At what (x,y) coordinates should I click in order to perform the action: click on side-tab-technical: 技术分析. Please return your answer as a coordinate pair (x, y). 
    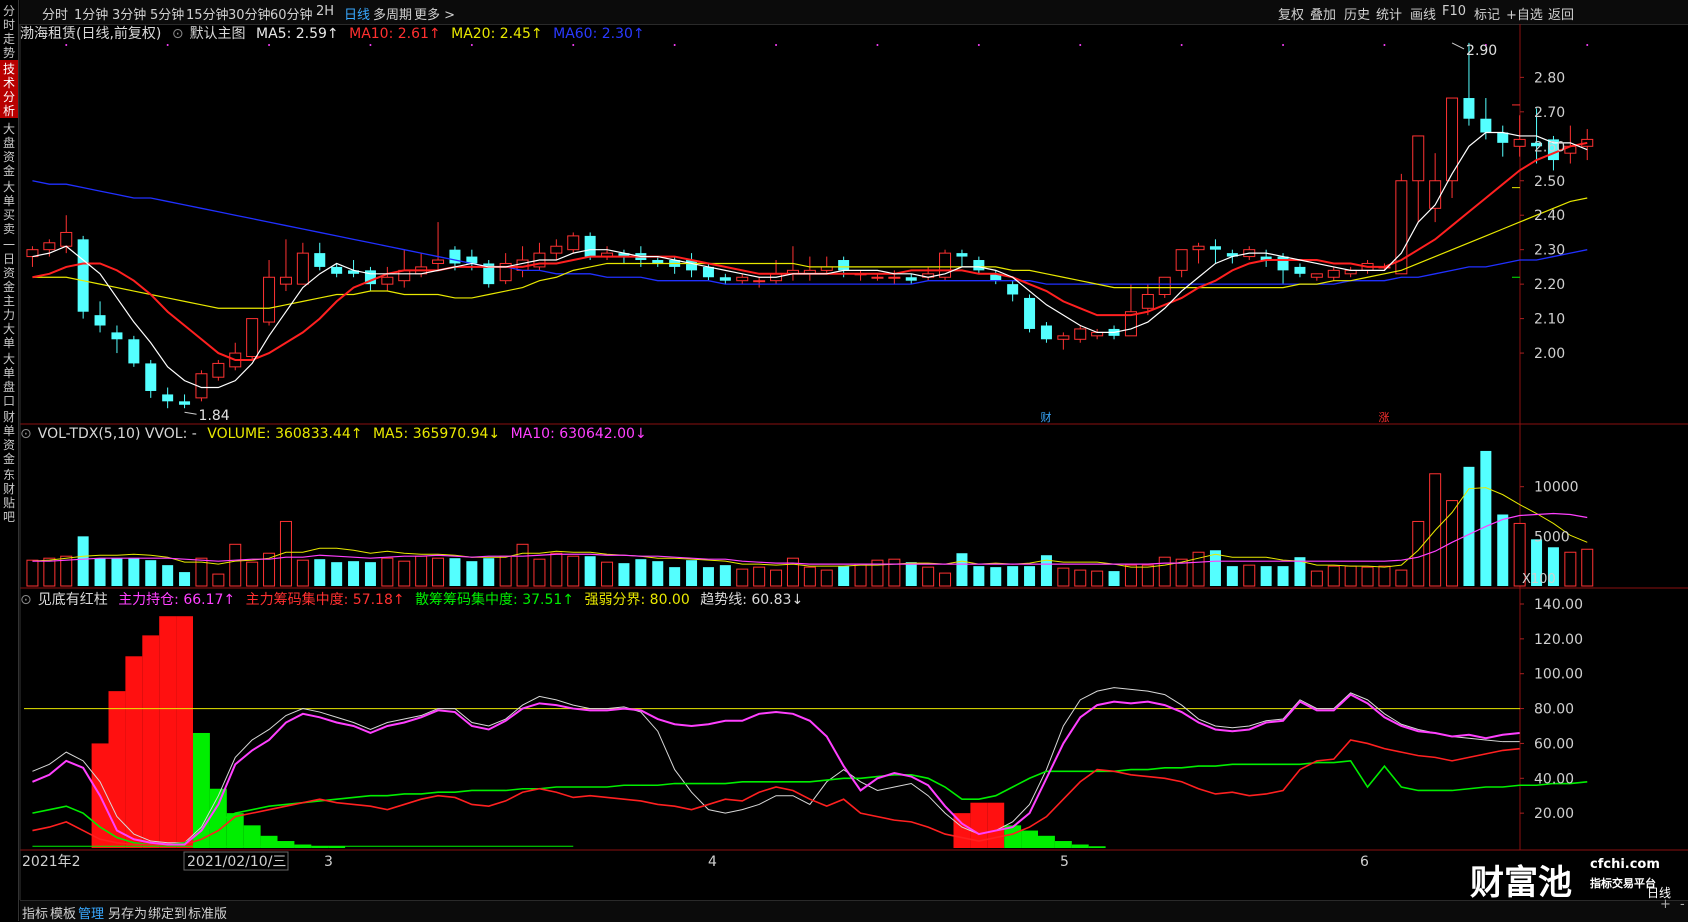
    Looking at the image, I should click on (9, 89).